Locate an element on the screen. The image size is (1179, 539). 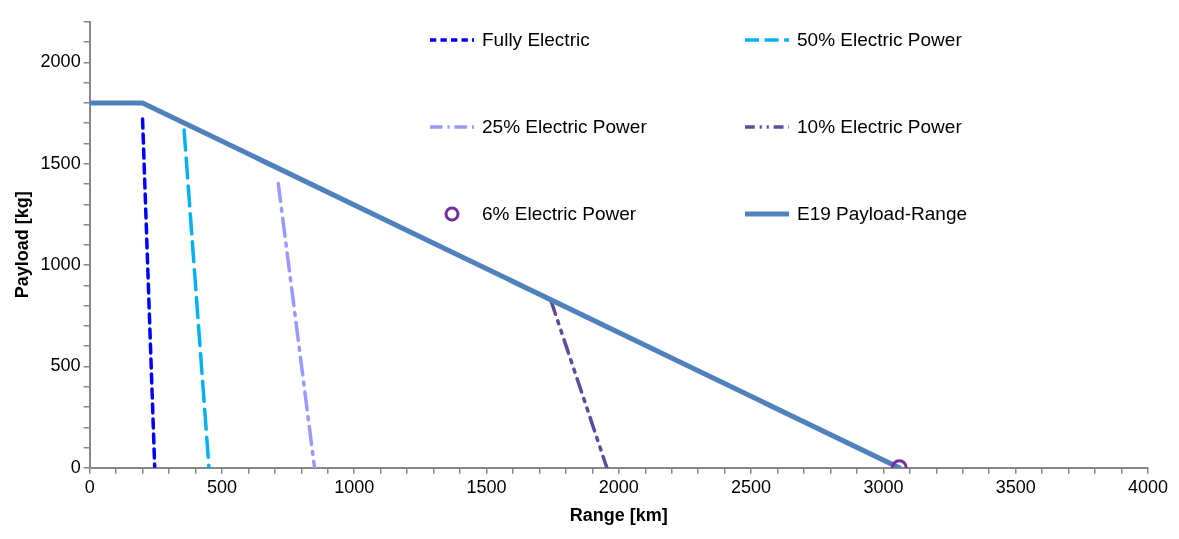
legend-label: 50% Electric Power is located at coordinates (879, 39).